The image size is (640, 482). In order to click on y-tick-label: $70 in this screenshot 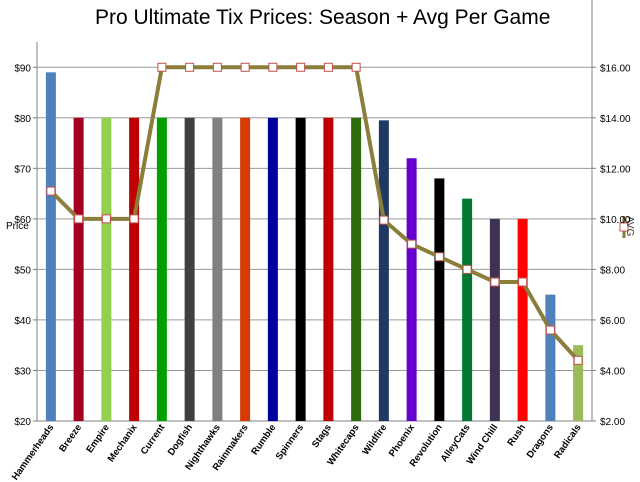, I will do `click(22, 169)`.